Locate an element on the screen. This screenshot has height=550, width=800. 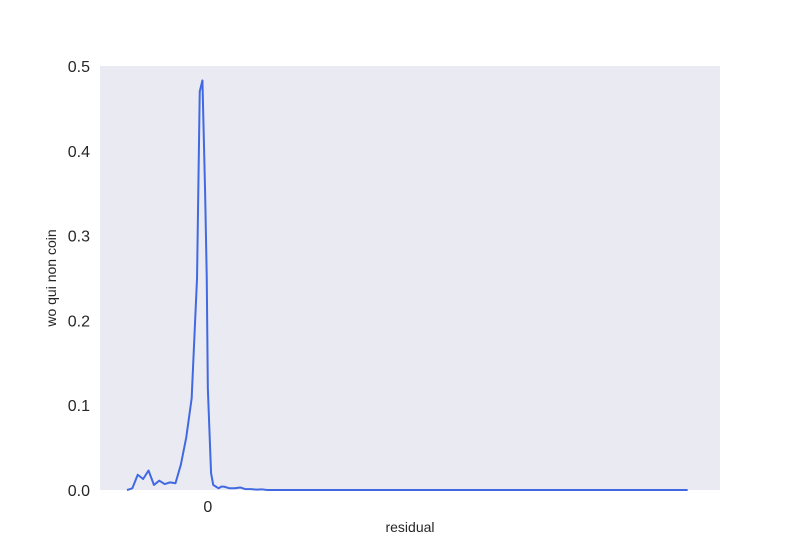
x-tick-label: 0 is located at coordinates (207, 507).